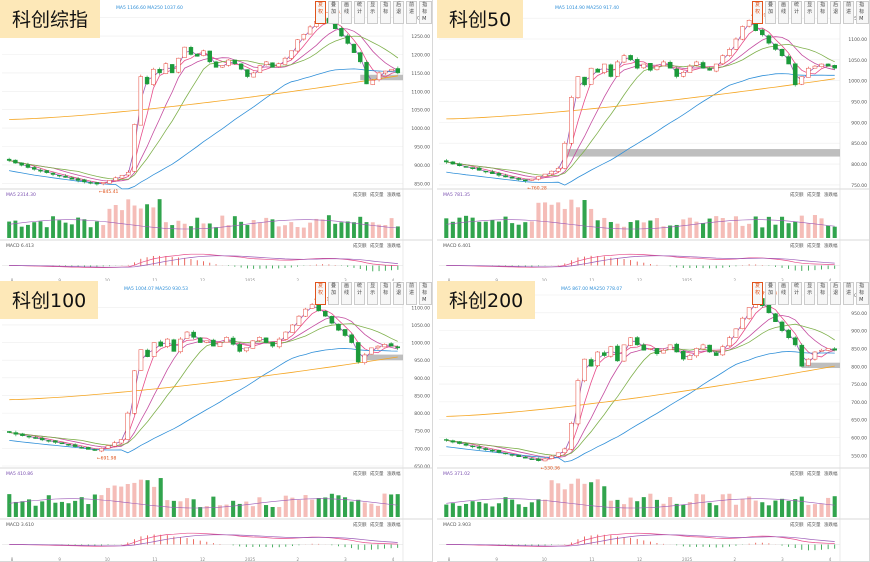  I want to click on macd-header: MACD 6.401, so click(457, 246).